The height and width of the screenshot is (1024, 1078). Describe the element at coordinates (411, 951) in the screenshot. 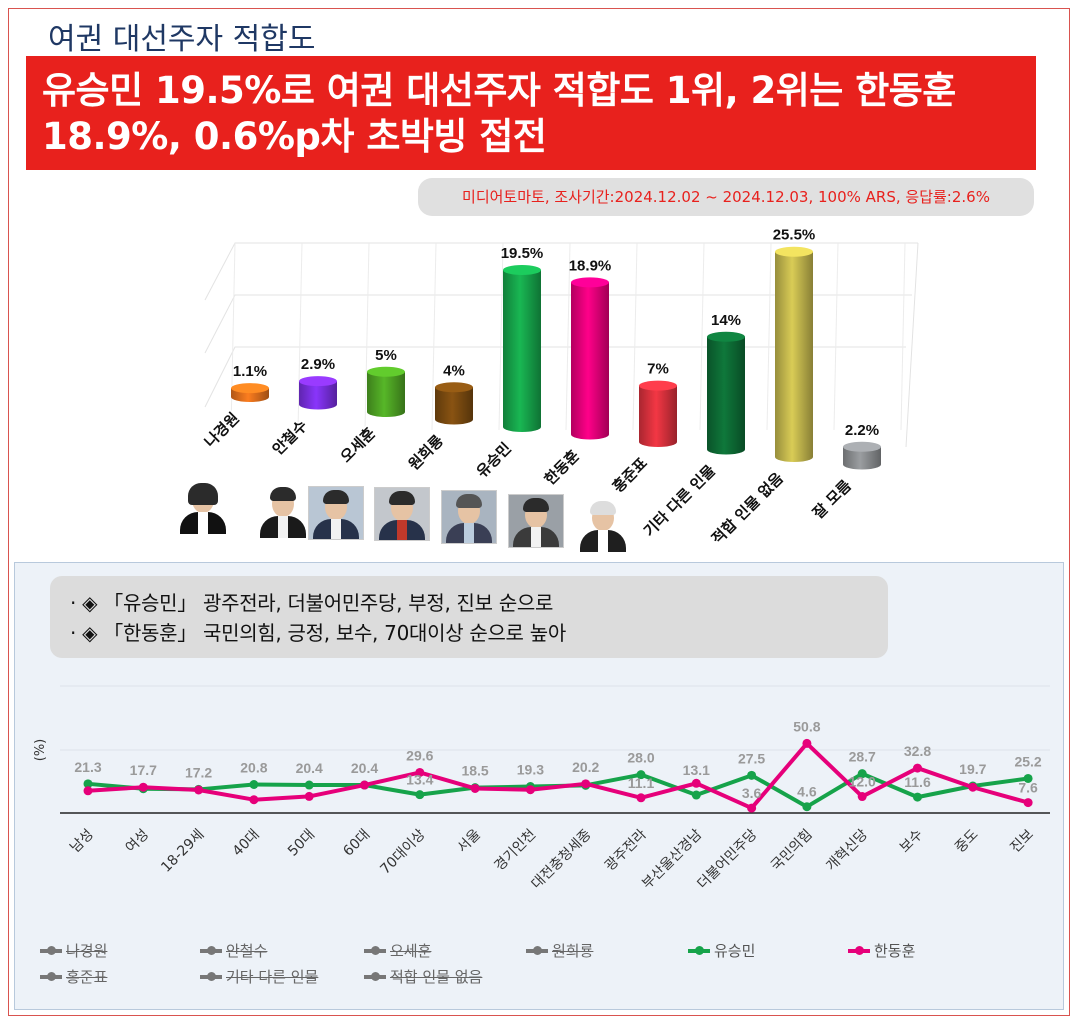

I see `legend-label: 오세훈` at that location.